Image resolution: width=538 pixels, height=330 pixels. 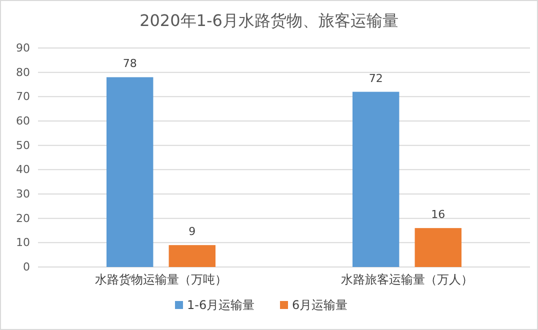 I want to click on y-tick-label: 0, so click(x=26, y=267).